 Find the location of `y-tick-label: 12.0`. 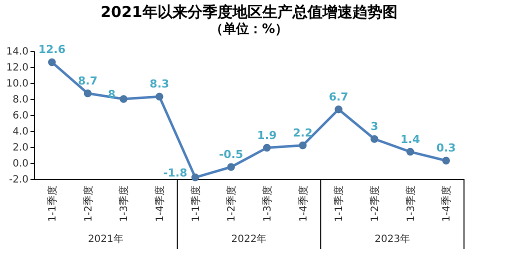

y-tick-label: 12.0 is located at coordinates (17, 68).